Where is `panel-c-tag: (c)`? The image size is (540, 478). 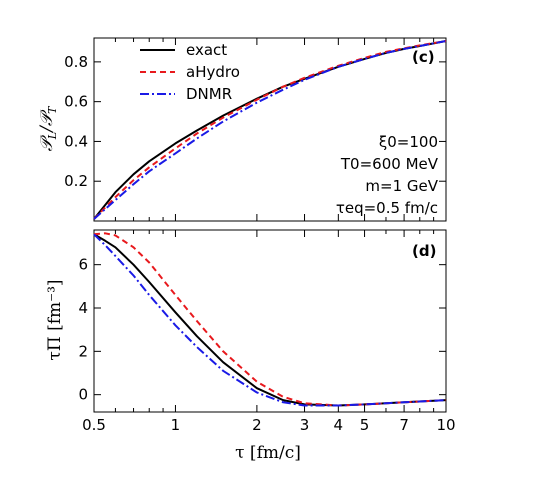
panel-c-tag: (c) is located at coordinates (423, 57).